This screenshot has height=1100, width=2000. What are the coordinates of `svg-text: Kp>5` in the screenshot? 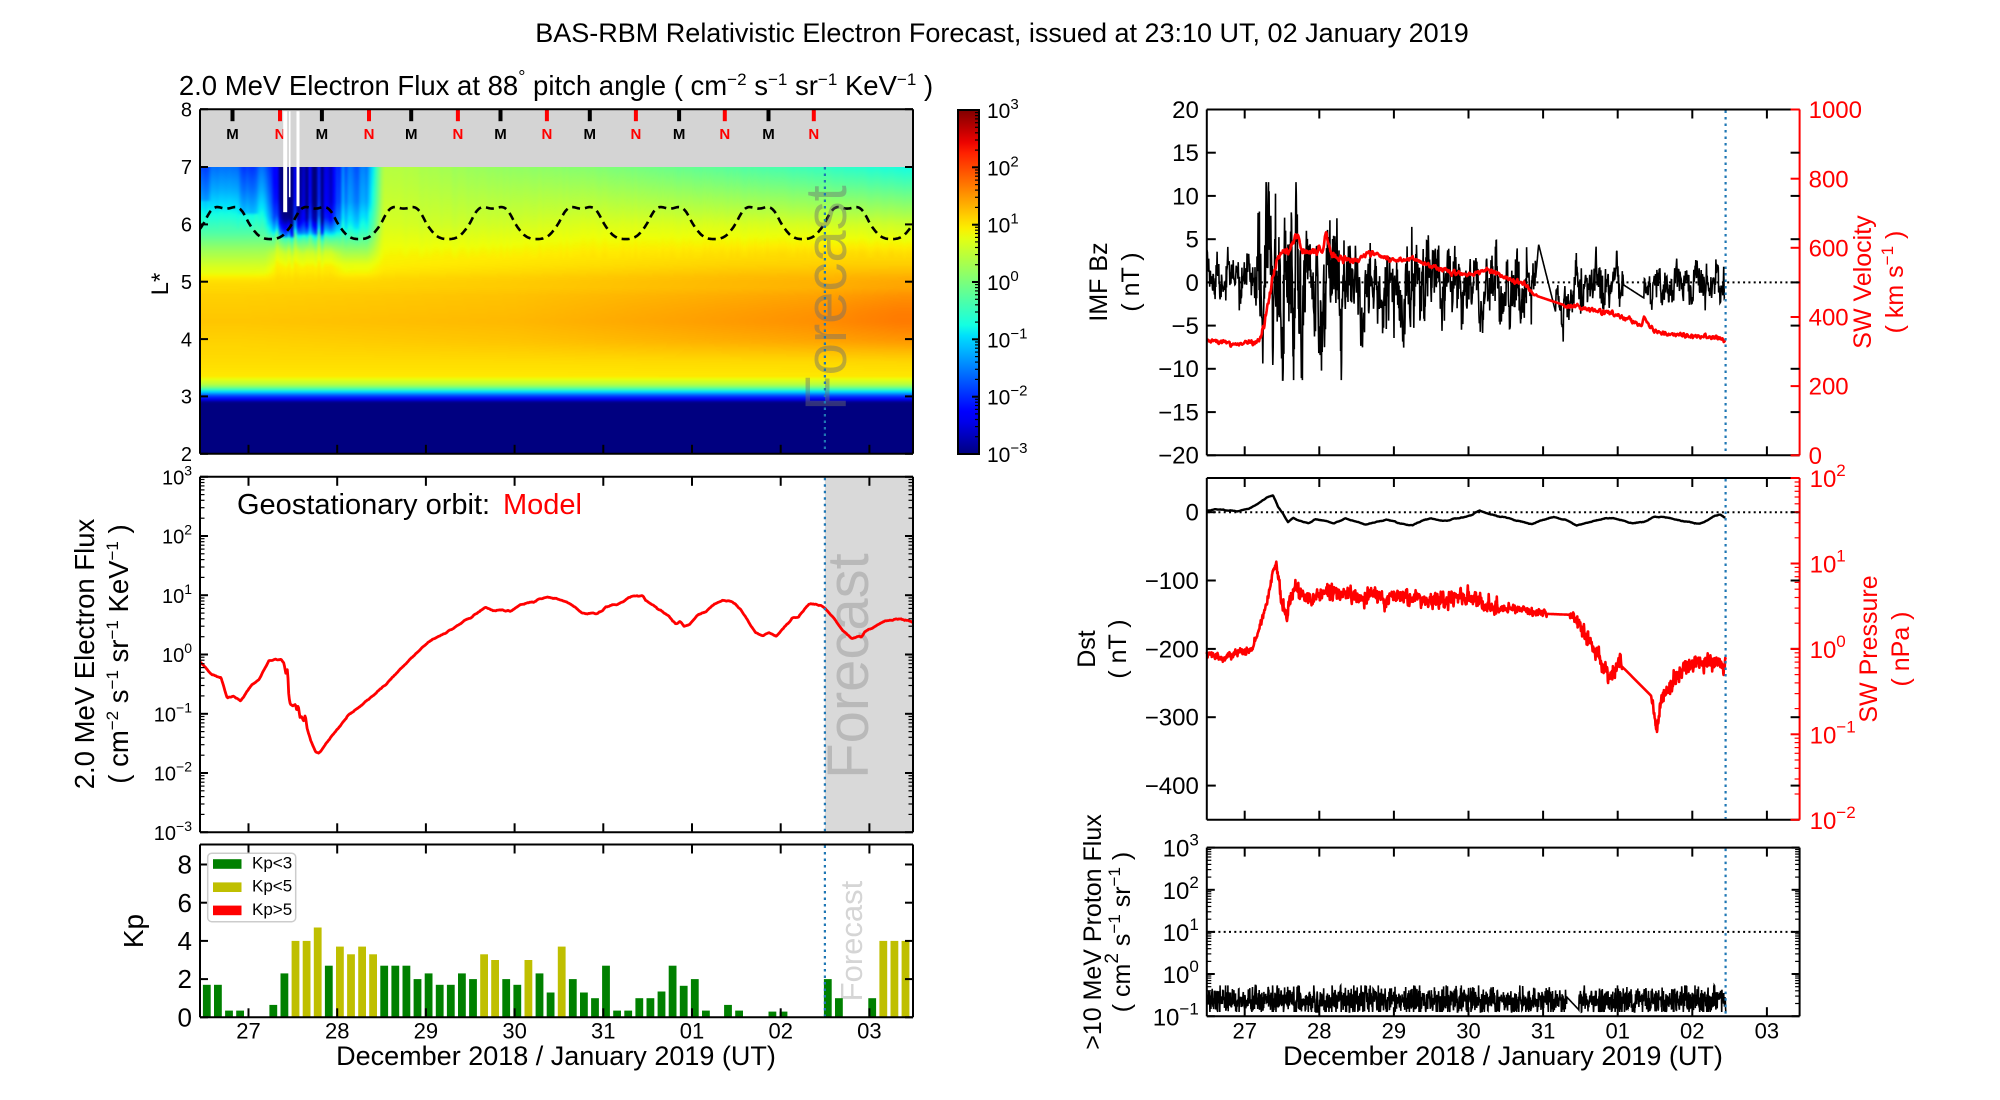 It's located at (272, 909).